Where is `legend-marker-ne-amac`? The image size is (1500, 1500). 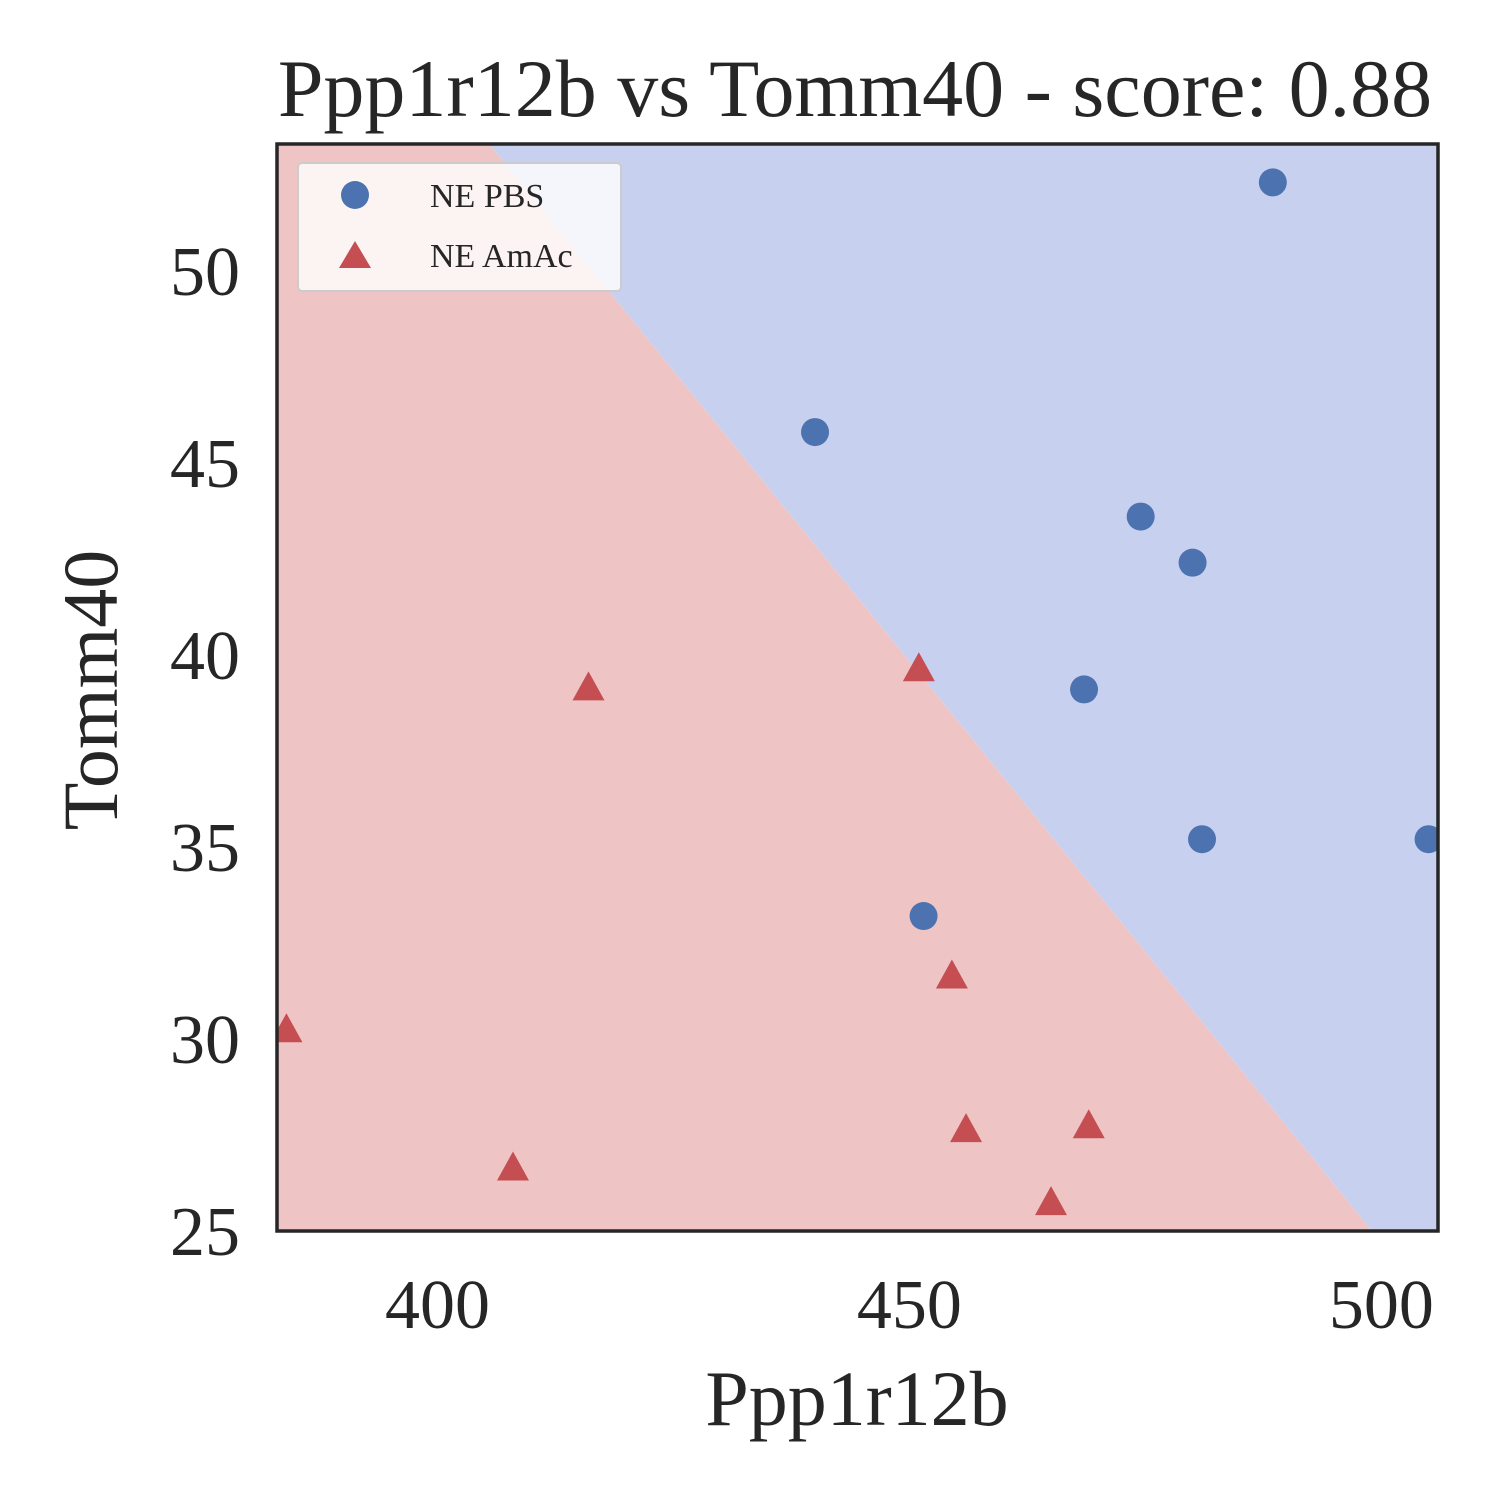 legend-marker-ne-amac is located at coordinates (355, 254).